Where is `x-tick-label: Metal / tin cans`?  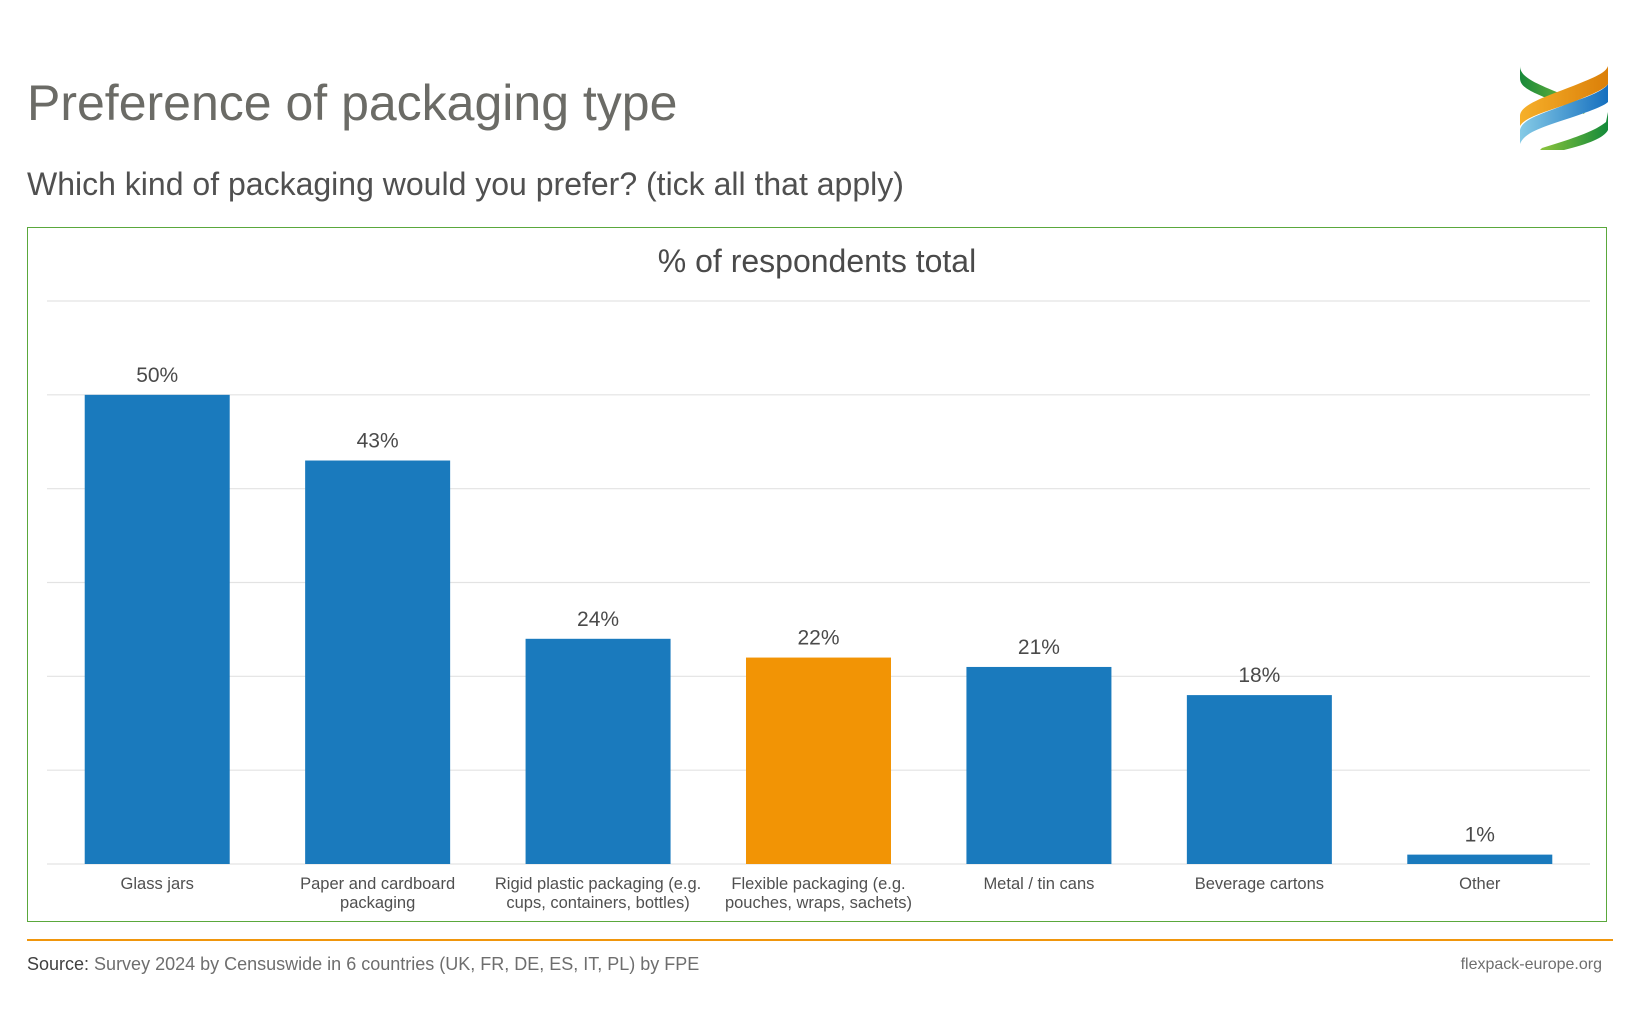
x-tick-label: Metal / tin cans is located at coordinates (1038, 884).